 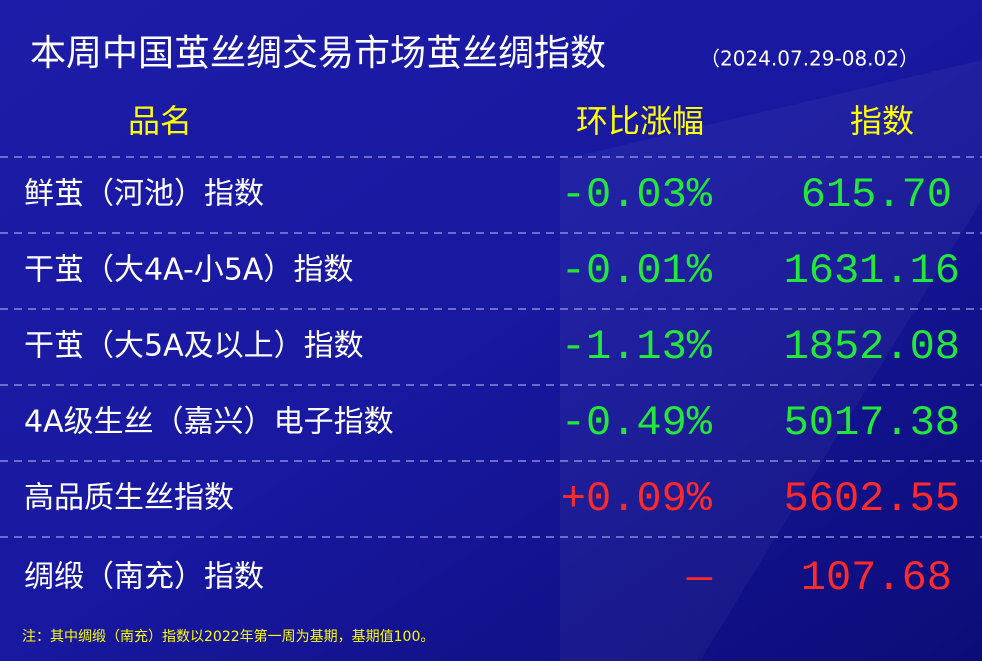 What do you see at coordinates (194, 346) in the screenshot?
I see `item-name: 干茧（大5A及以上）指数` at bounding box center [194, 346].